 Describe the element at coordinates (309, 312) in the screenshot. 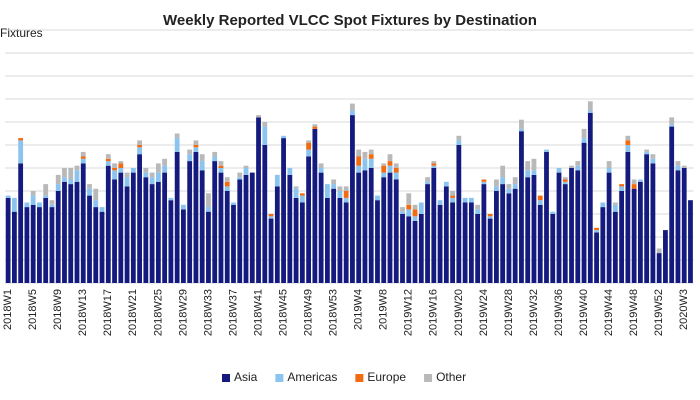

I see `x-tick-label: 2018W49` at that location.